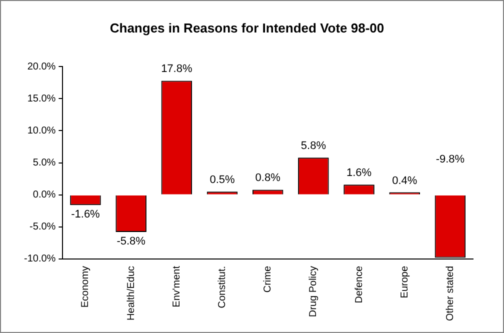 This screenshot has height=333, width=504. Describe the element at coordinates (268, 178) in the screenshot. I see `data-label: 0.8%` at that location.